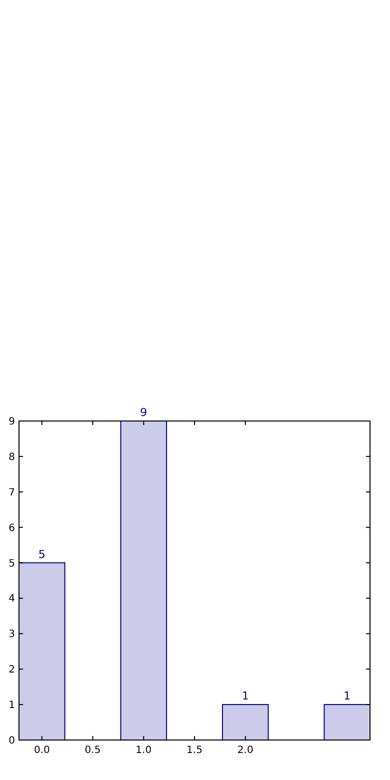  Describe the element at coordinates (11, 564) in the screenshot. I see `y-tick-label: 5` at that location.